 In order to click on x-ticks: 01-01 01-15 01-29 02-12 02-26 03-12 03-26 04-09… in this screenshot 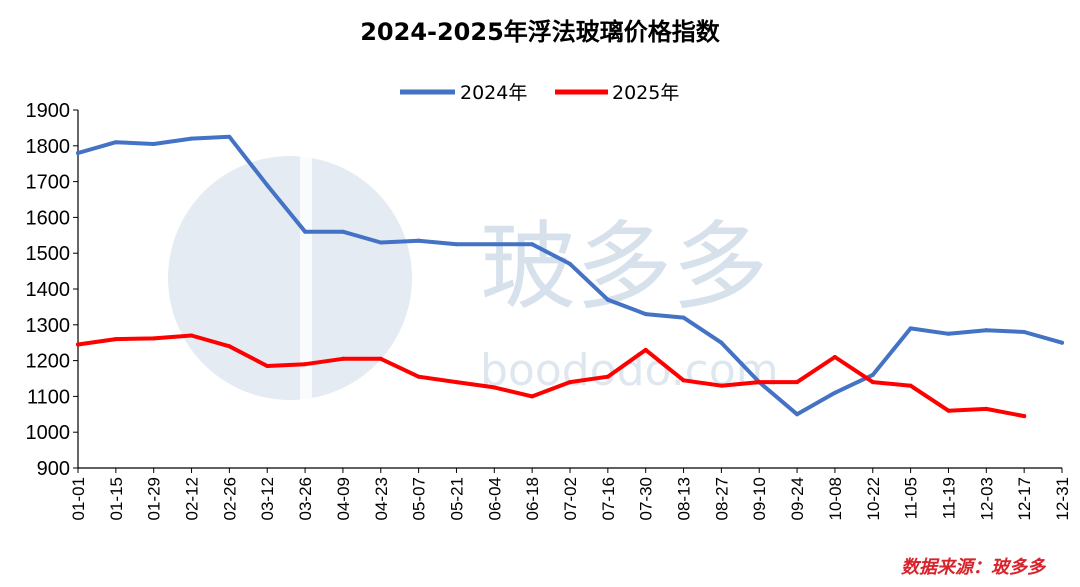, I will do `click(570, 494)`.